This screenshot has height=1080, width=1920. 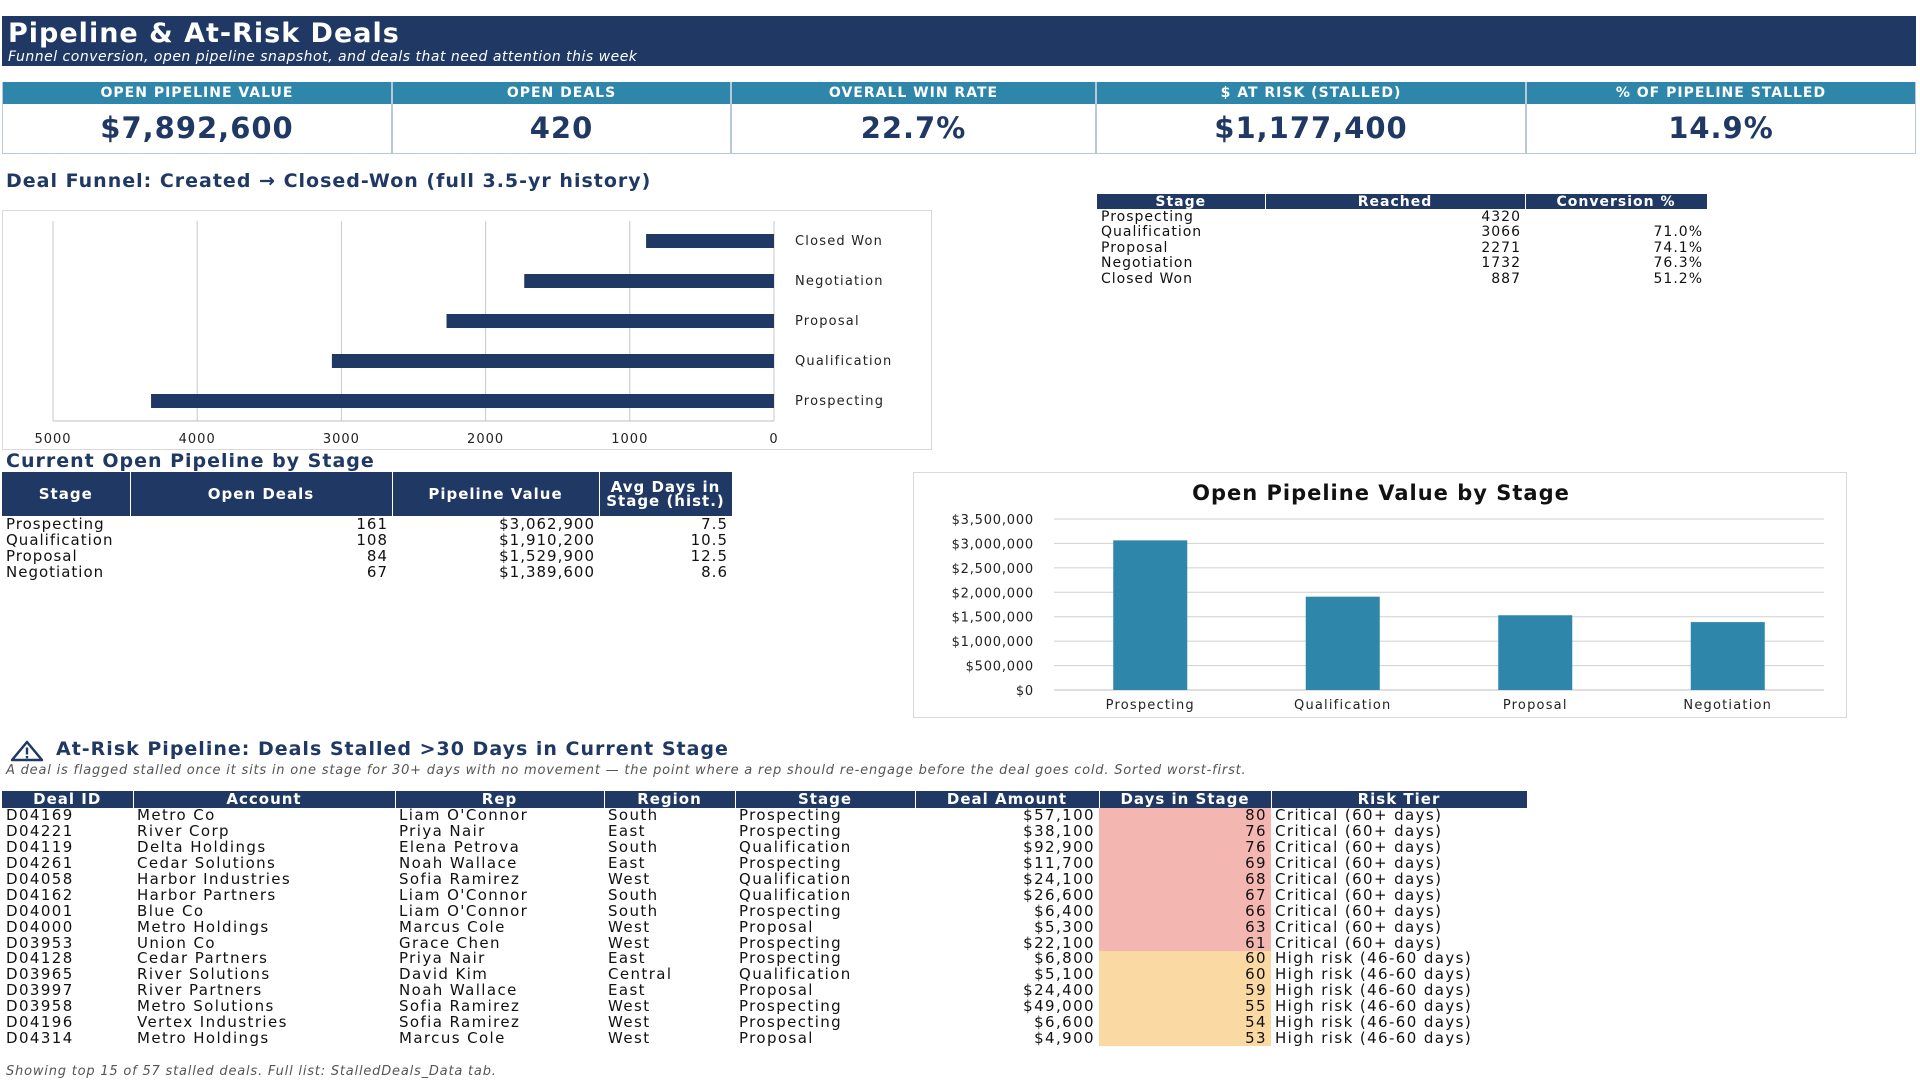 What do you see at coordinates (1402, 264) in the screenshot?
I see `table-row: Negotiation 1732 76.3%` at bounding box center [1402, 264].